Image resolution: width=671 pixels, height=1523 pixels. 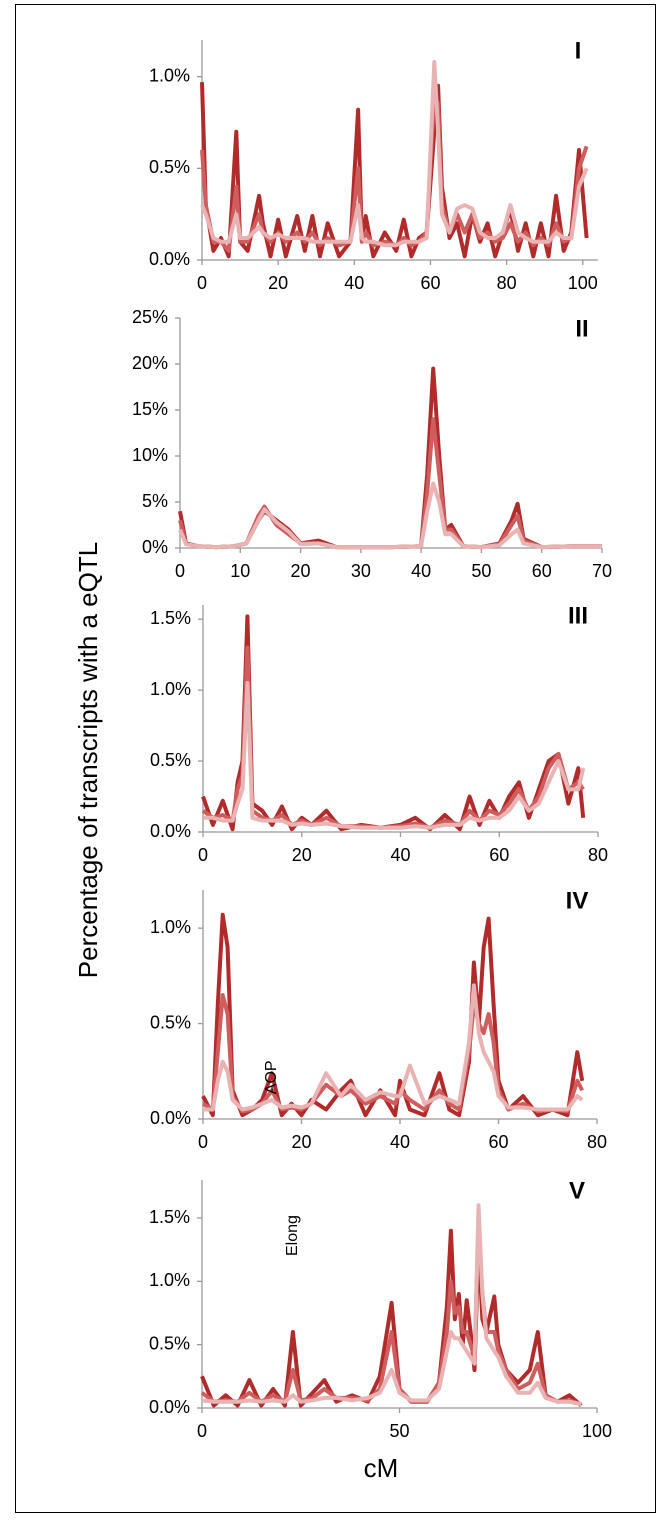 What do you see at coordinates (150, 363) in the screenshot?
I see `y-tick-label: 20%` at bounding box center [150, 363].